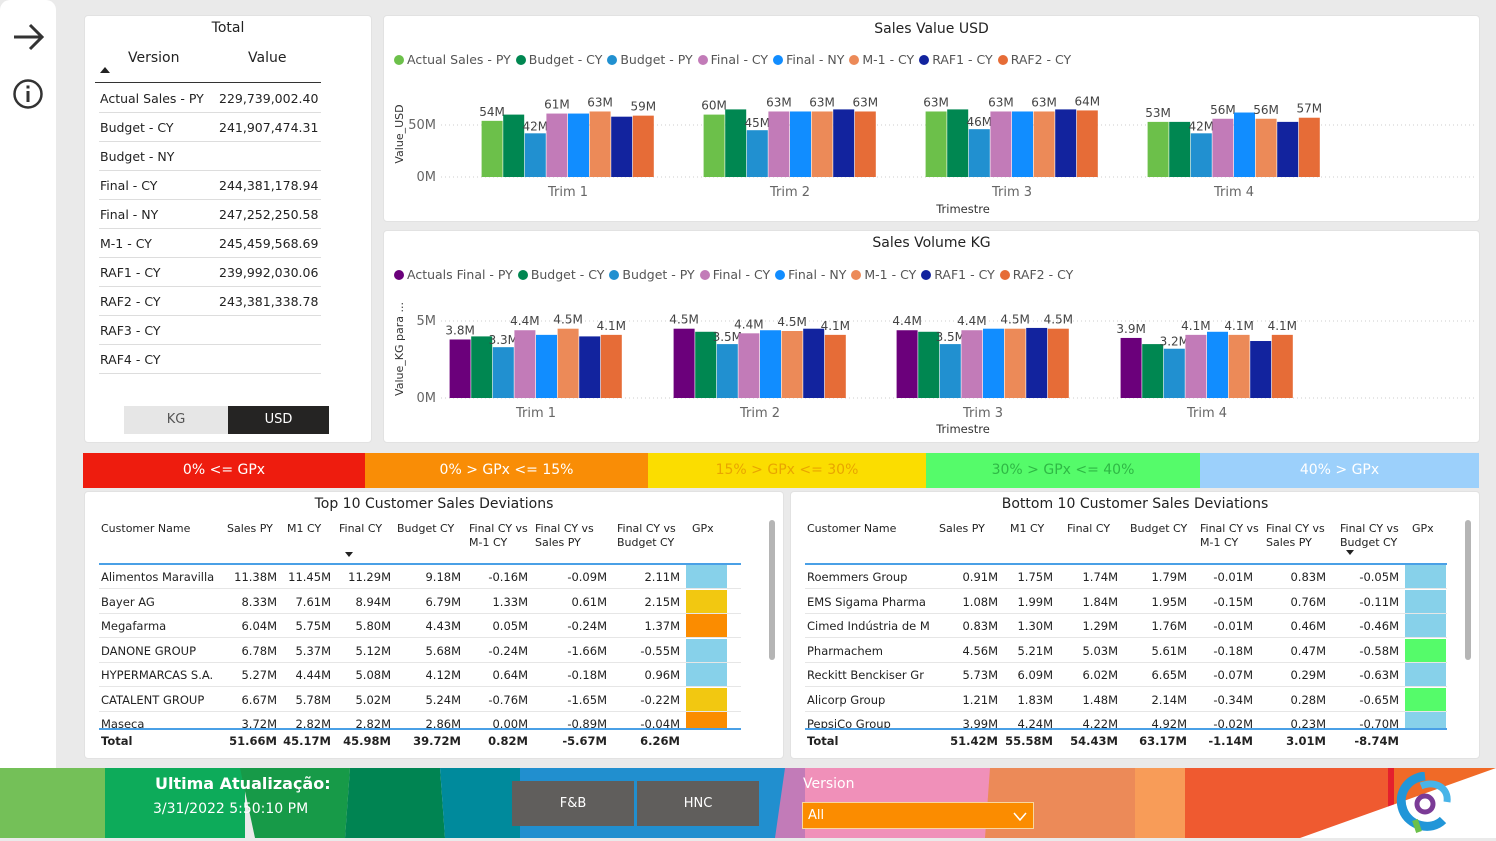 The height and width of the screenshot is (841, 1496). What do you see at coordinates (958, 274) in the screenshot?
I see `legend-item: RAF1 - CY` at bounding box center [958, 274].